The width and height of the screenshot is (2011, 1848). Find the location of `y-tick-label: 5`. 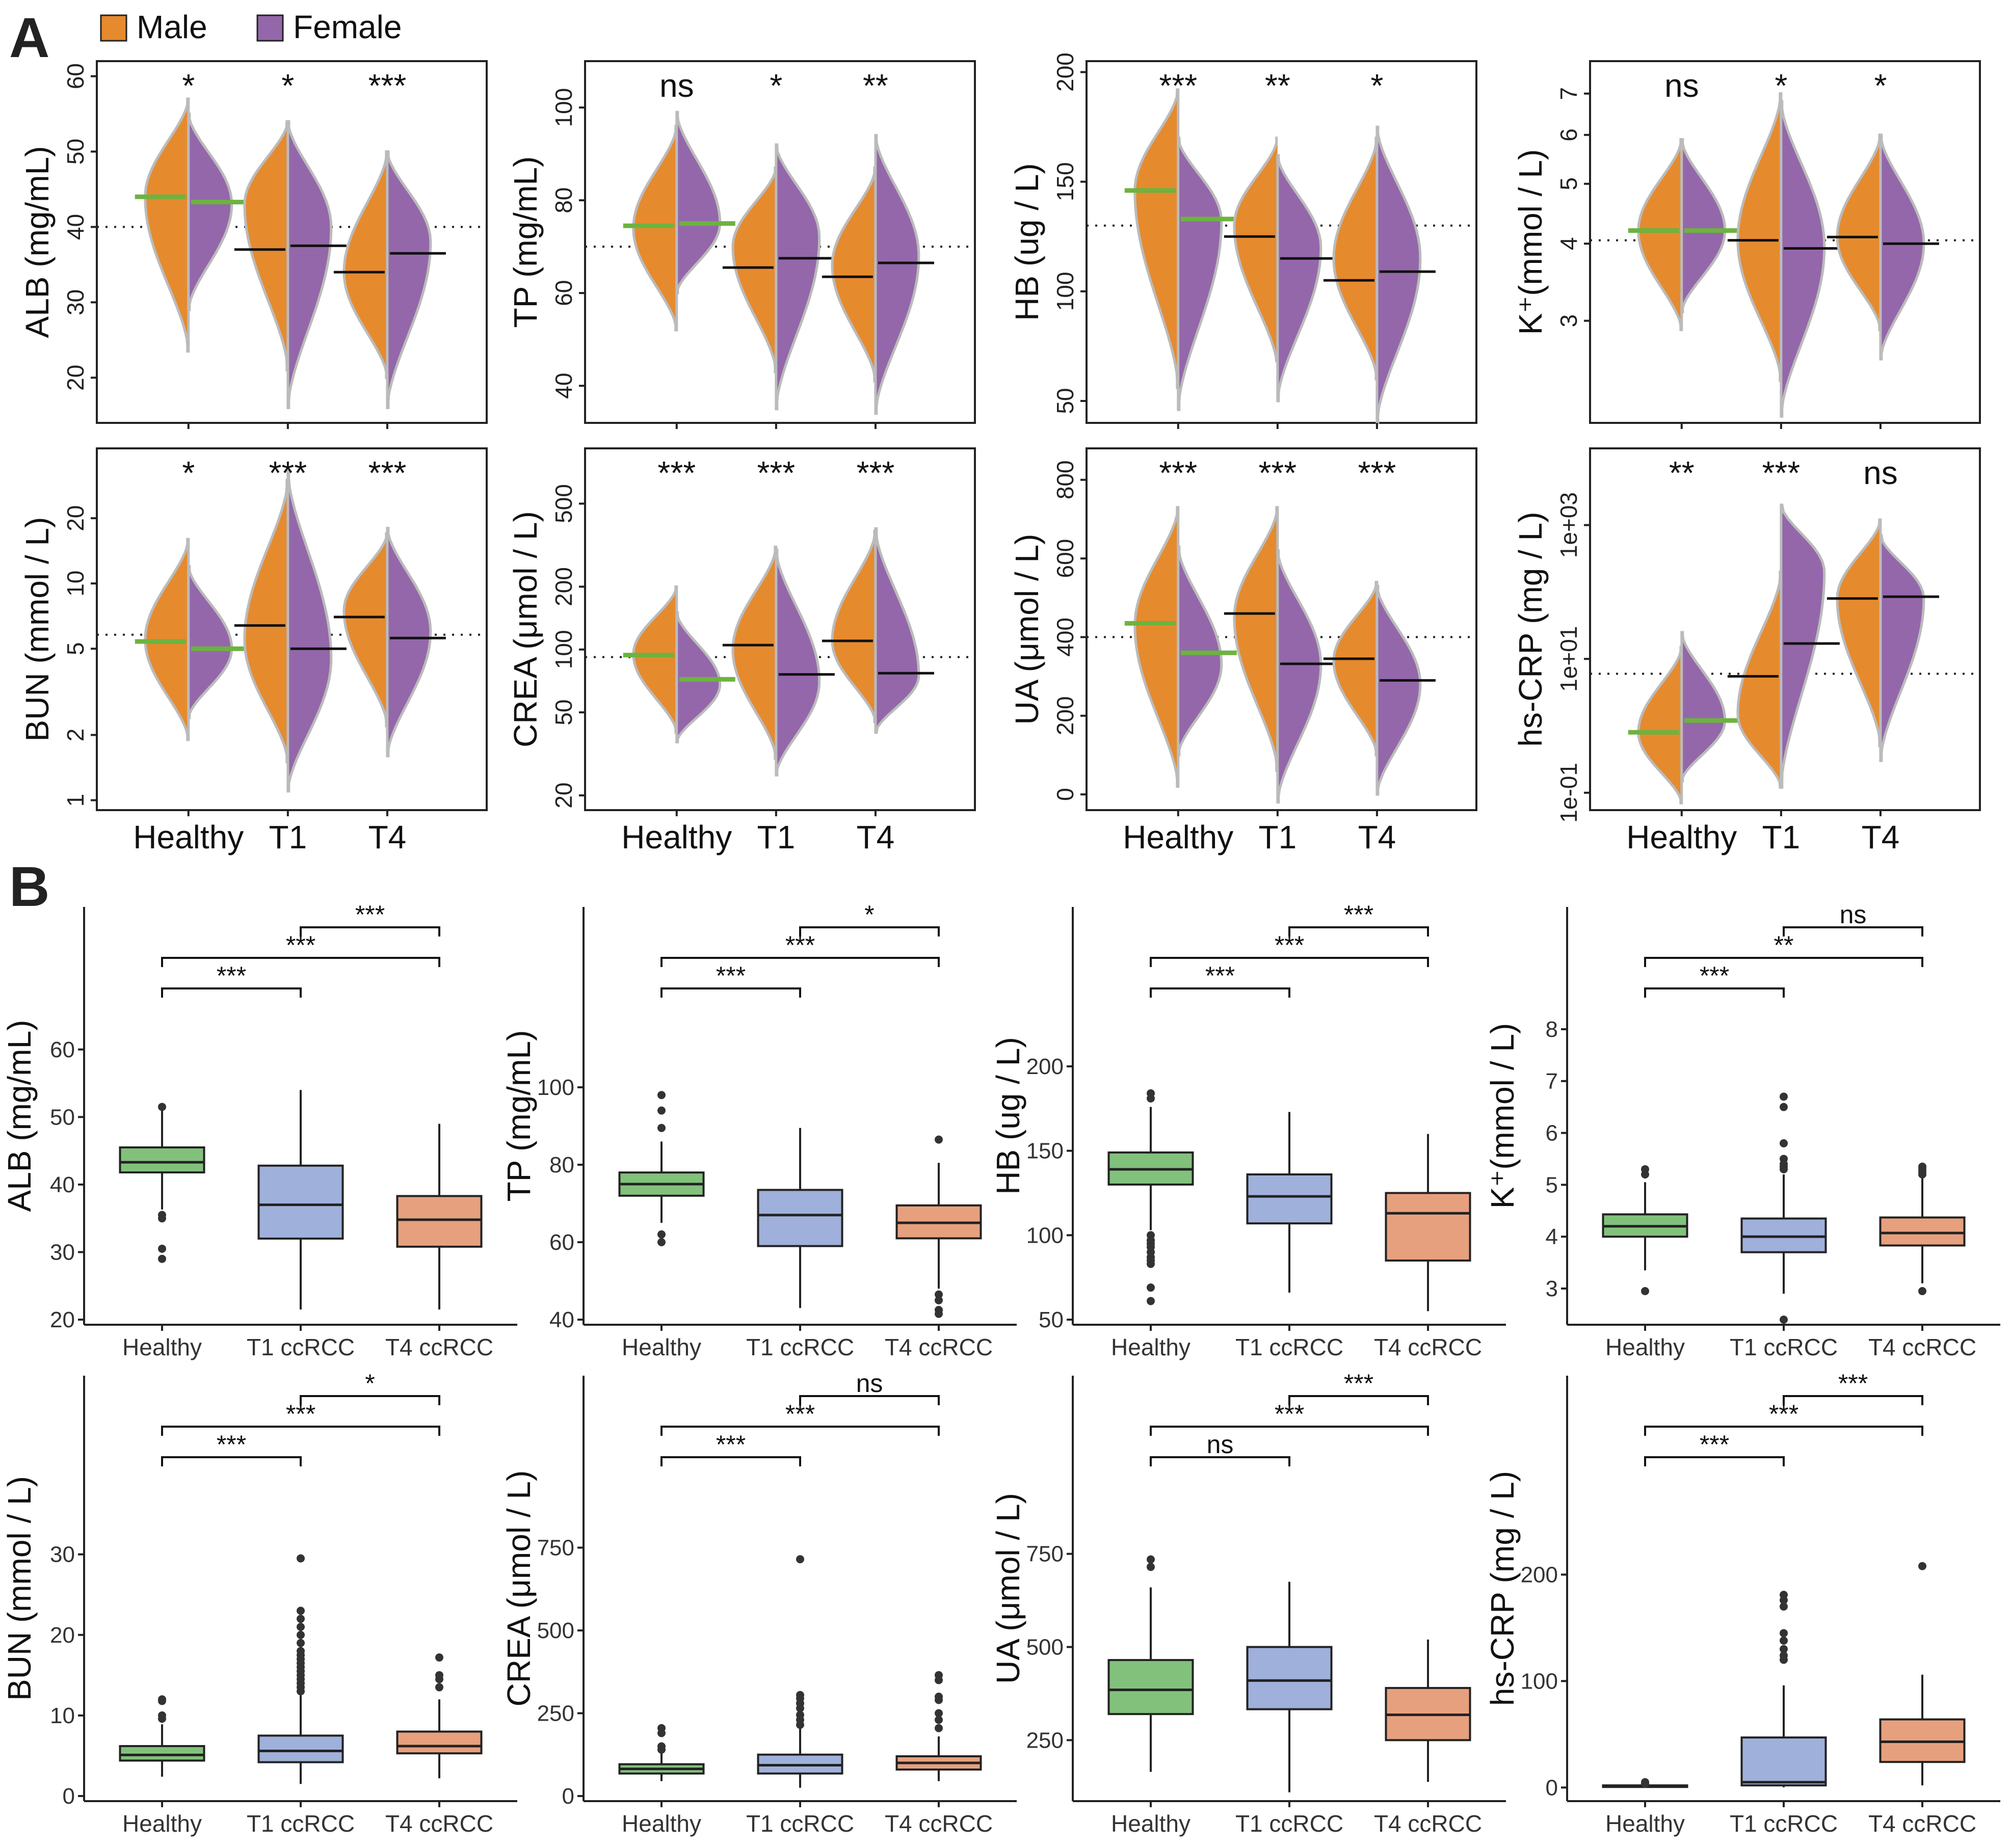

y-tick-label: 5 is located at coordinates (1552, 1184).